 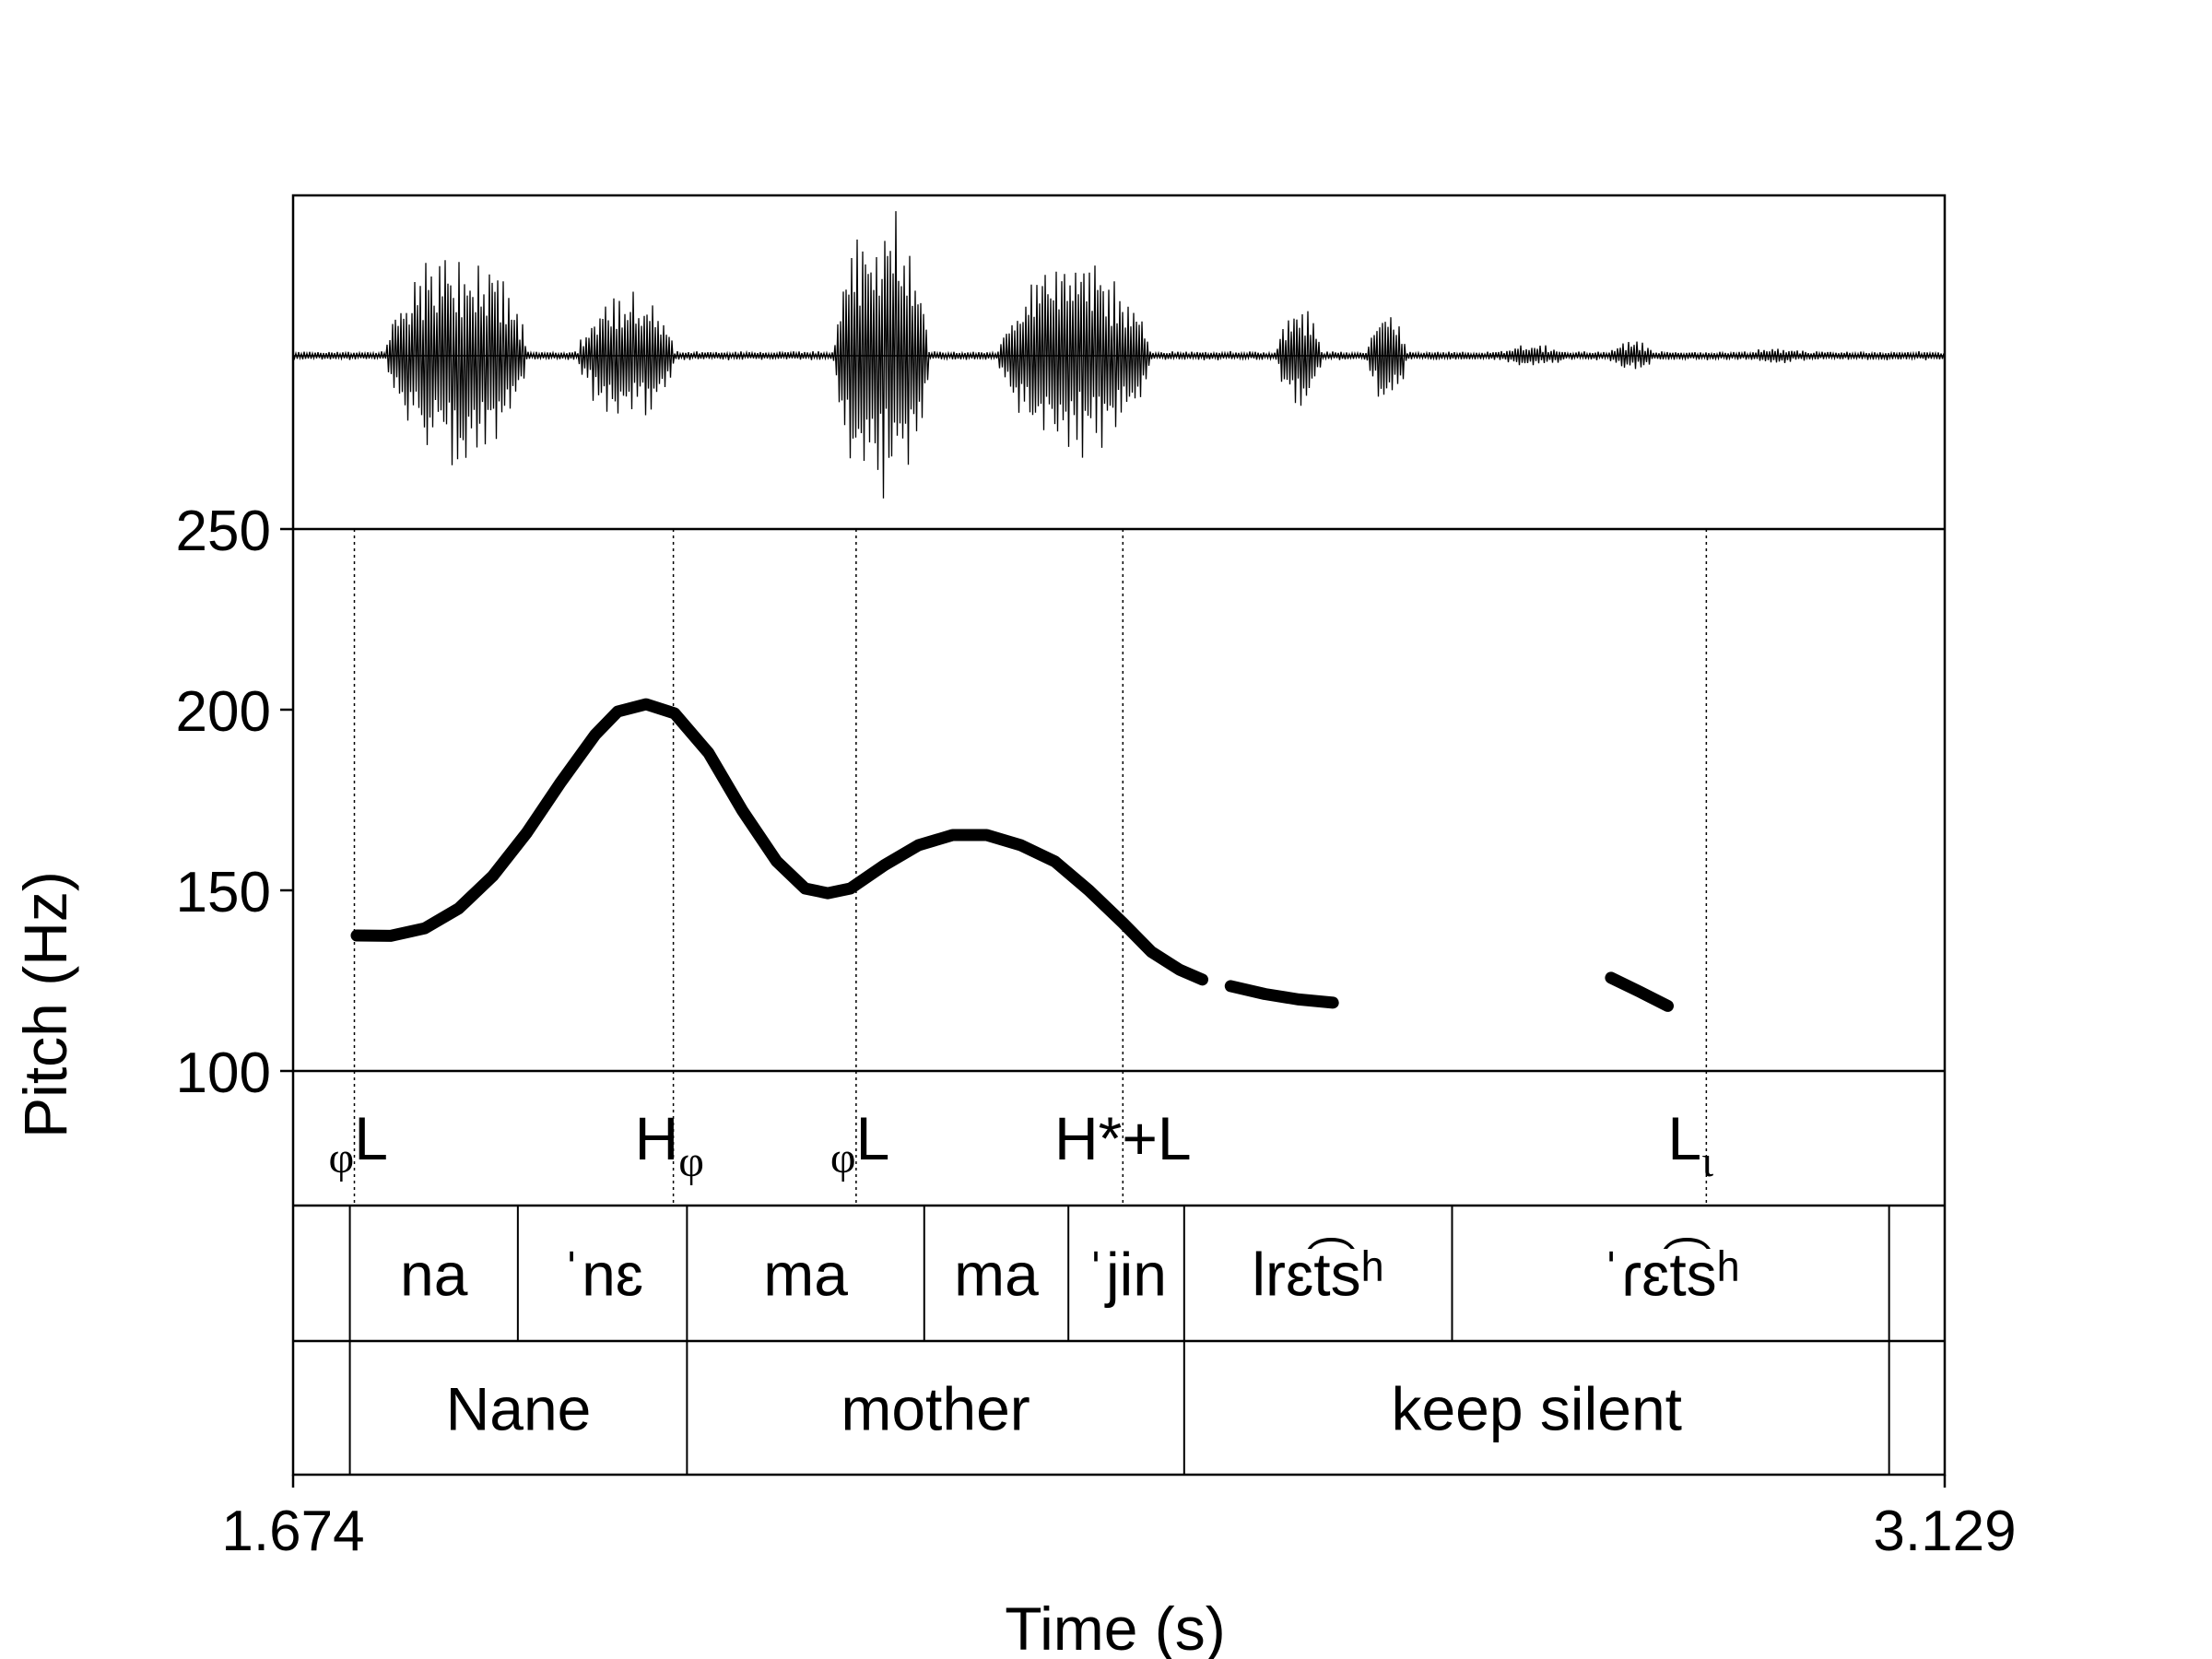 I want to click on word-label: keep silent, so click(x=1536, y=1409).